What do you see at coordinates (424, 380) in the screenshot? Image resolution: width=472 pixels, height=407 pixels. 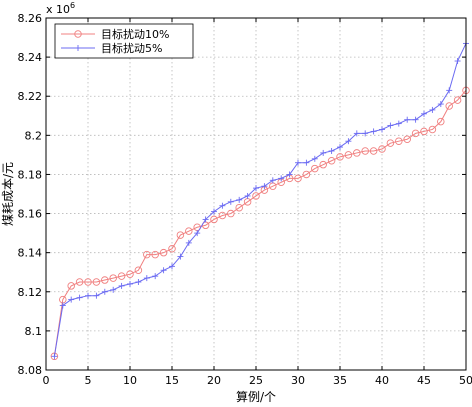 I see `x-tick-label: 45` at bounding box center [424, 380].